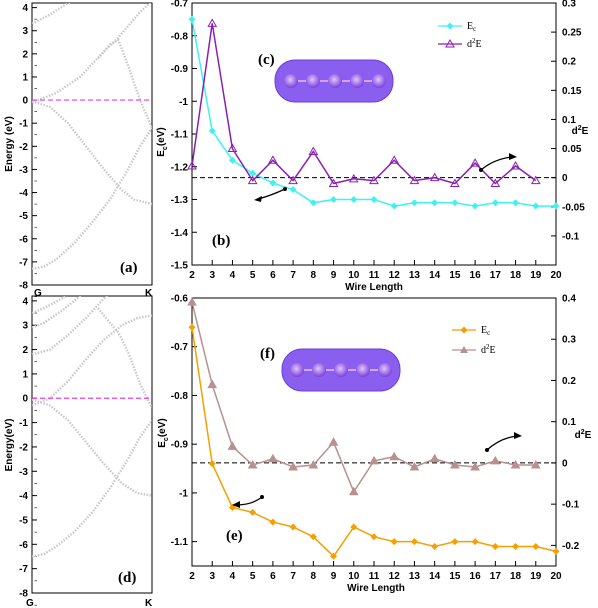 The width and height of the screenshot is (598, 608). Describe the element at coordinates (180, 167) in the screenshot. I see `ytick-label: -1.2` at that location.